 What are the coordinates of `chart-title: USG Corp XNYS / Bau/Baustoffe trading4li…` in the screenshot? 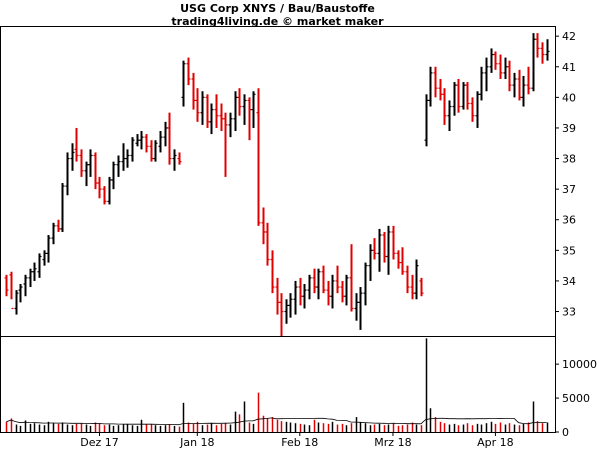 It's located at (277, 15).